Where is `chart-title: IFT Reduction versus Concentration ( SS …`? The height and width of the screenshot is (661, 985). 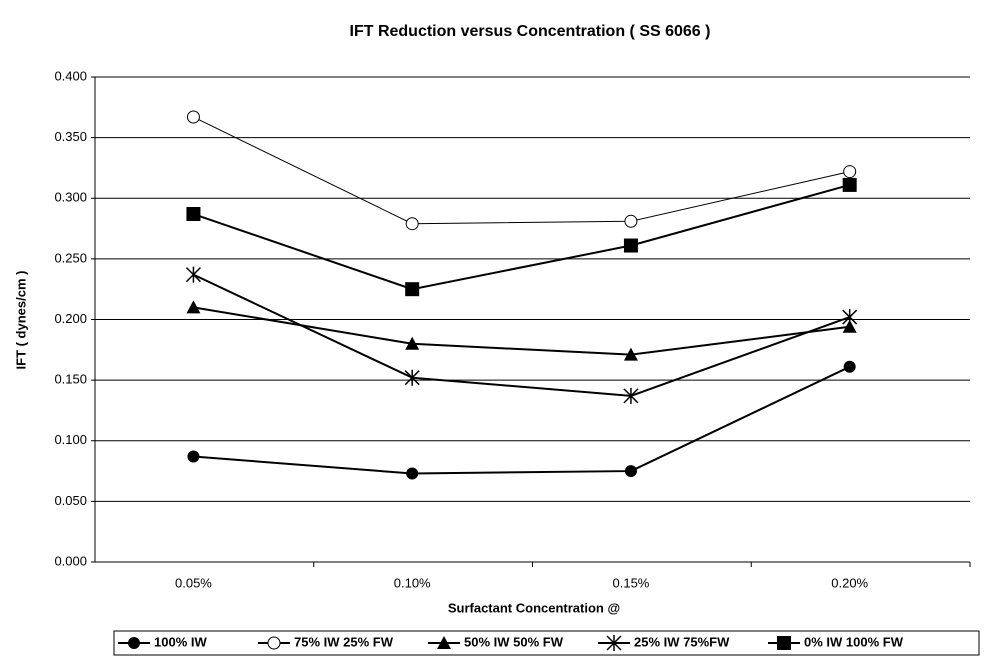
chart-title: IFT Reduction versus Concentration ( SS … is located at coordinates (530, 31).